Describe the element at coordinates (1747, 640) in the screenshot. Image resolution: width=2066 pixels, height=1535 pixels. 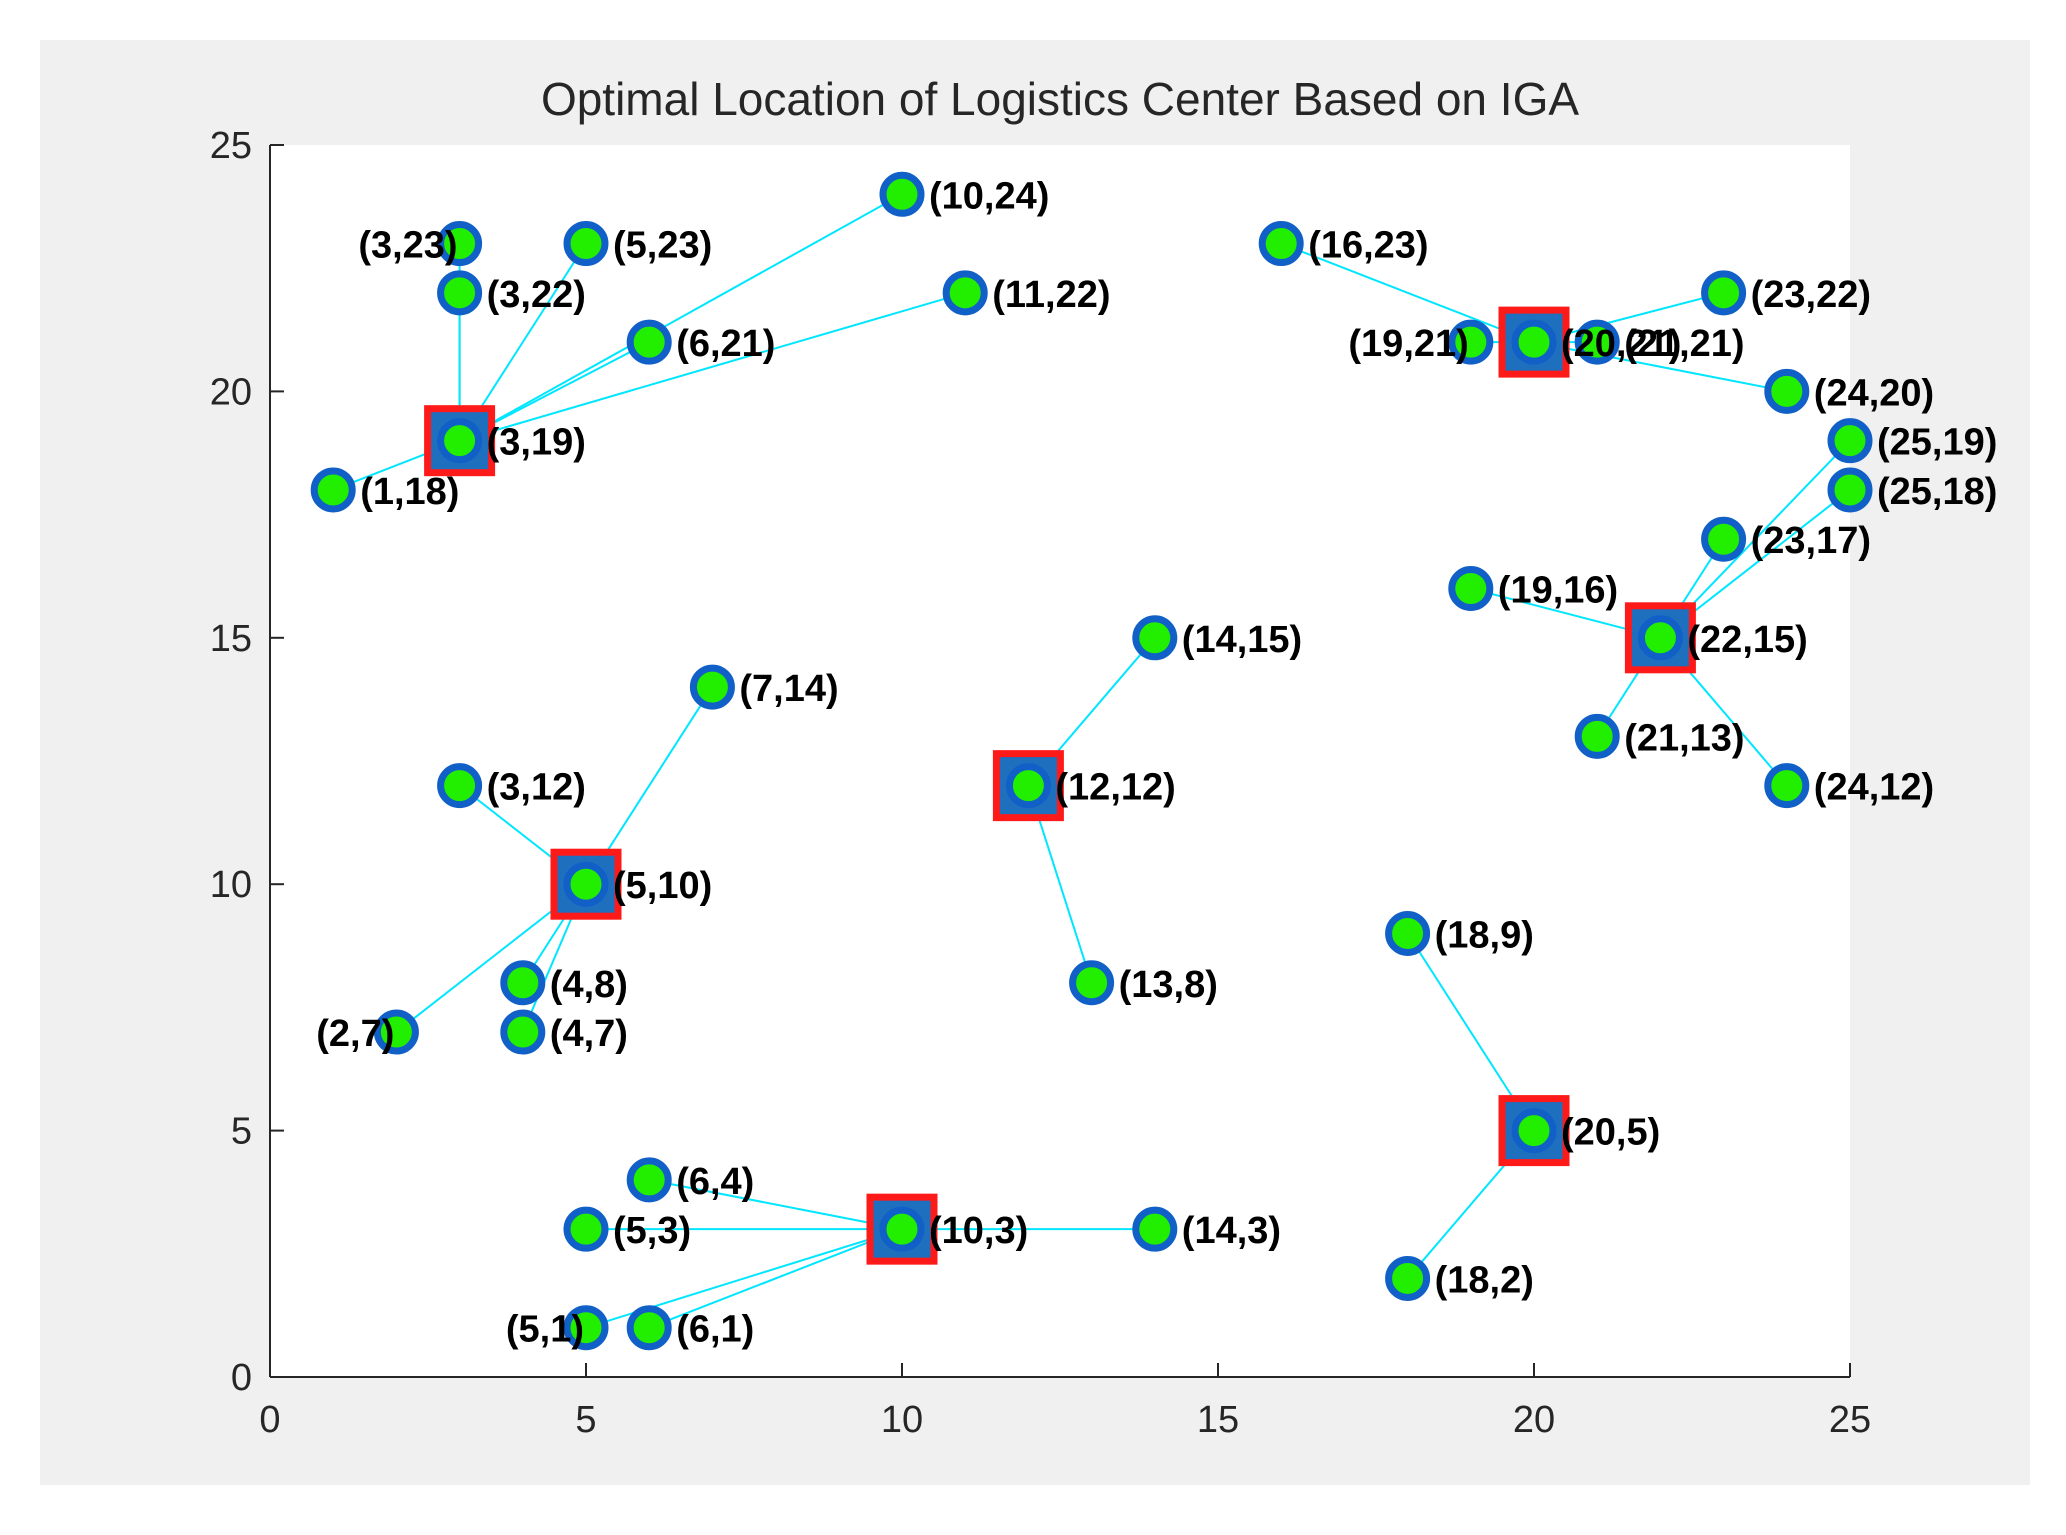
I see `center-label: (22,15)` at that location.